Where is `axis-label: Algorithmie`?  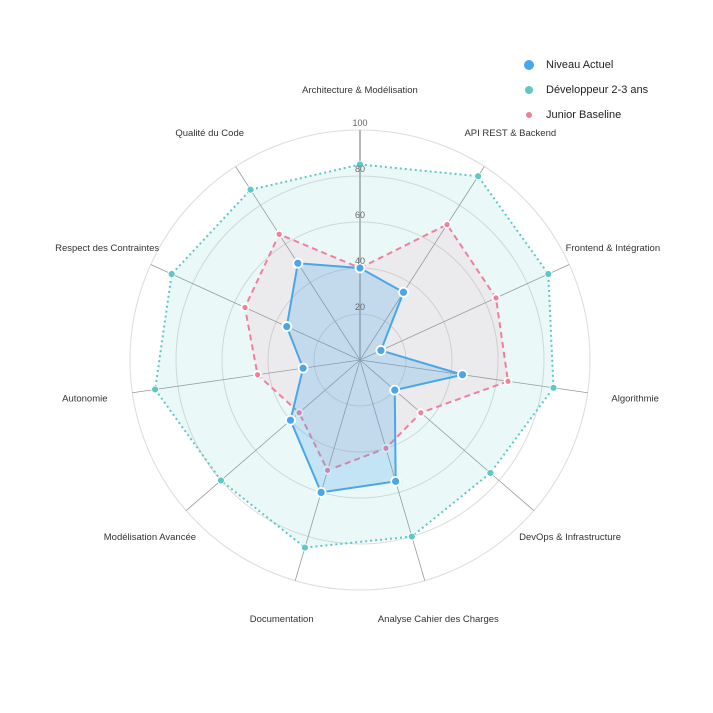 axis-label: Algorithmie is located at coordinates (635, 398).